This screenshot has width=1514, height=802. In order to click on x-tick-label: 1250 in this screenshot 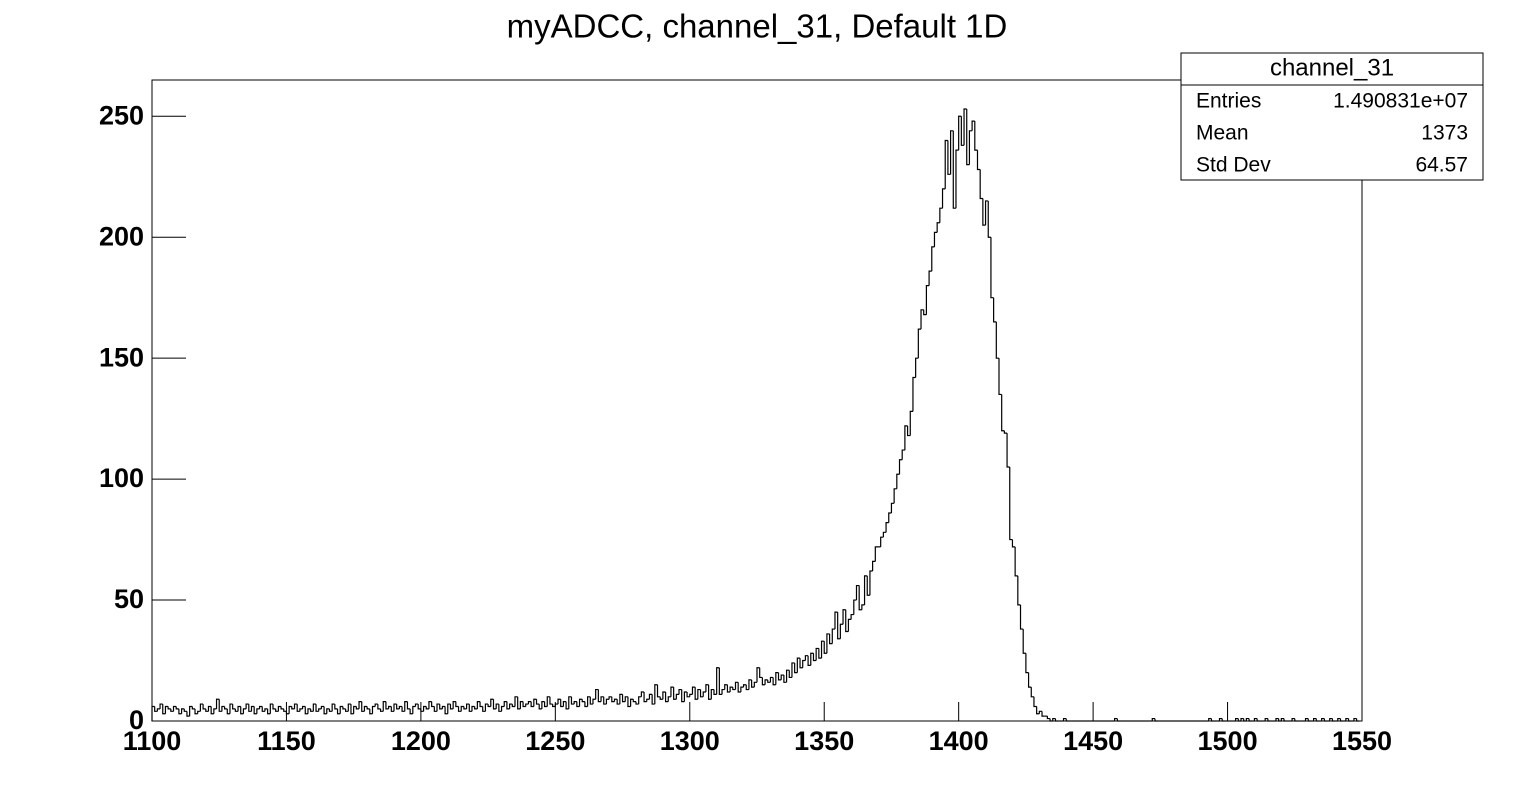, I will do `click(555, 741)`.